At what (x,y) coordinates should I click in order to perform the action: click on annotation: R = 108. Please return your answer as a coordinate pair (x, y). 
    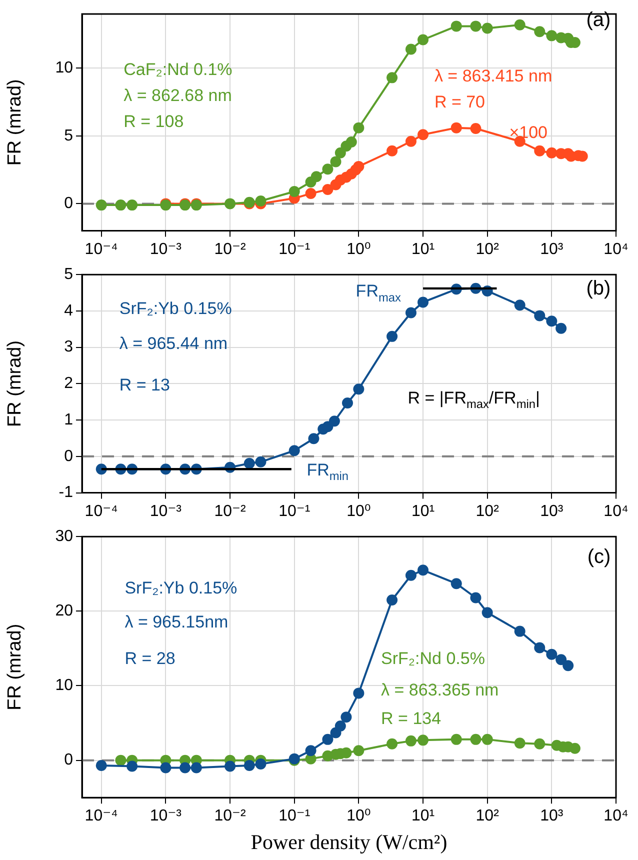
    Looking at the image, I should click on (154, 122).